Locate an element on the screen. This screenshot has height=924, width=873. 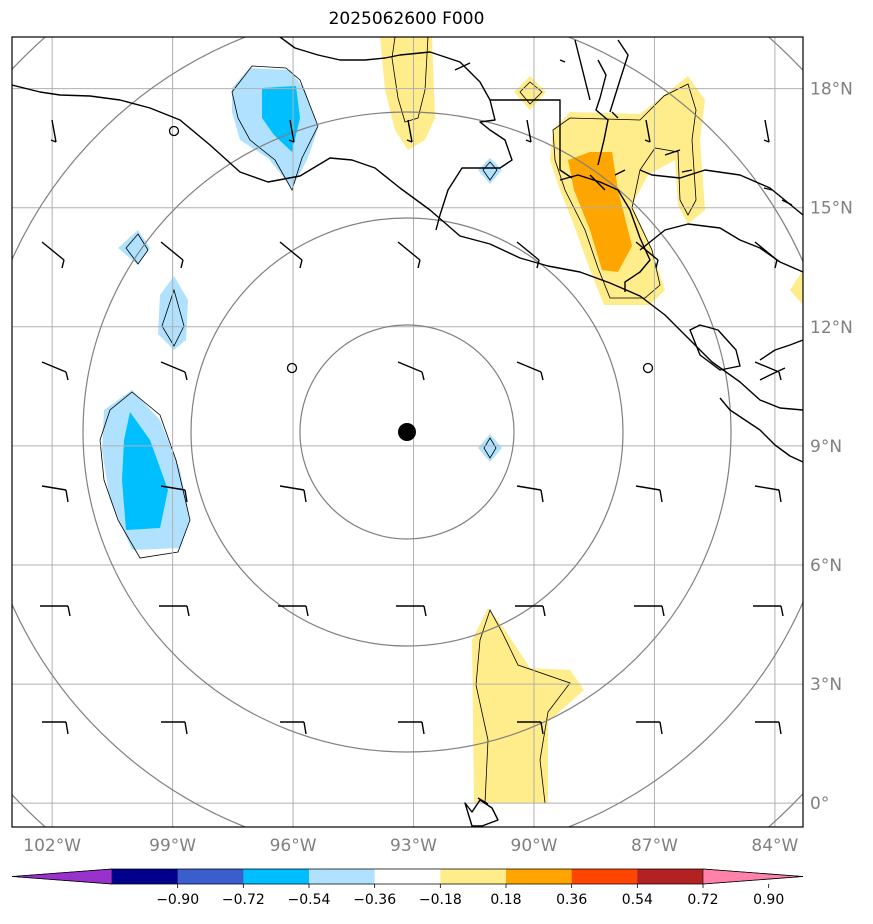
lat-tick-label: 9°N is located at coordinates (826, 447).